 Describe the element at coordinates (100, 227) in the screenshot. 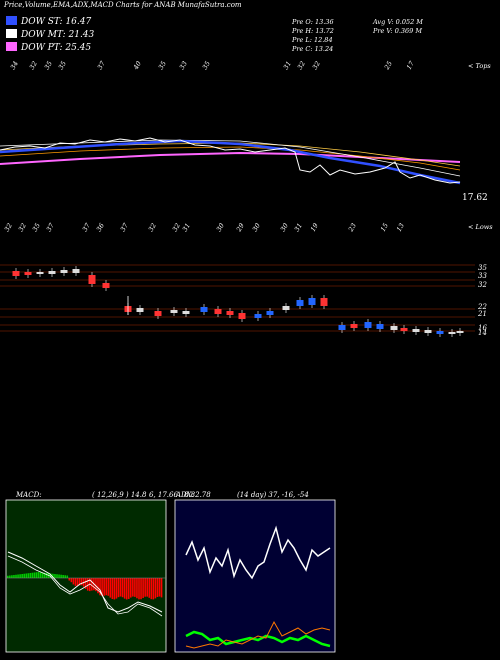

I see `low-tick-number: 36` at that location.